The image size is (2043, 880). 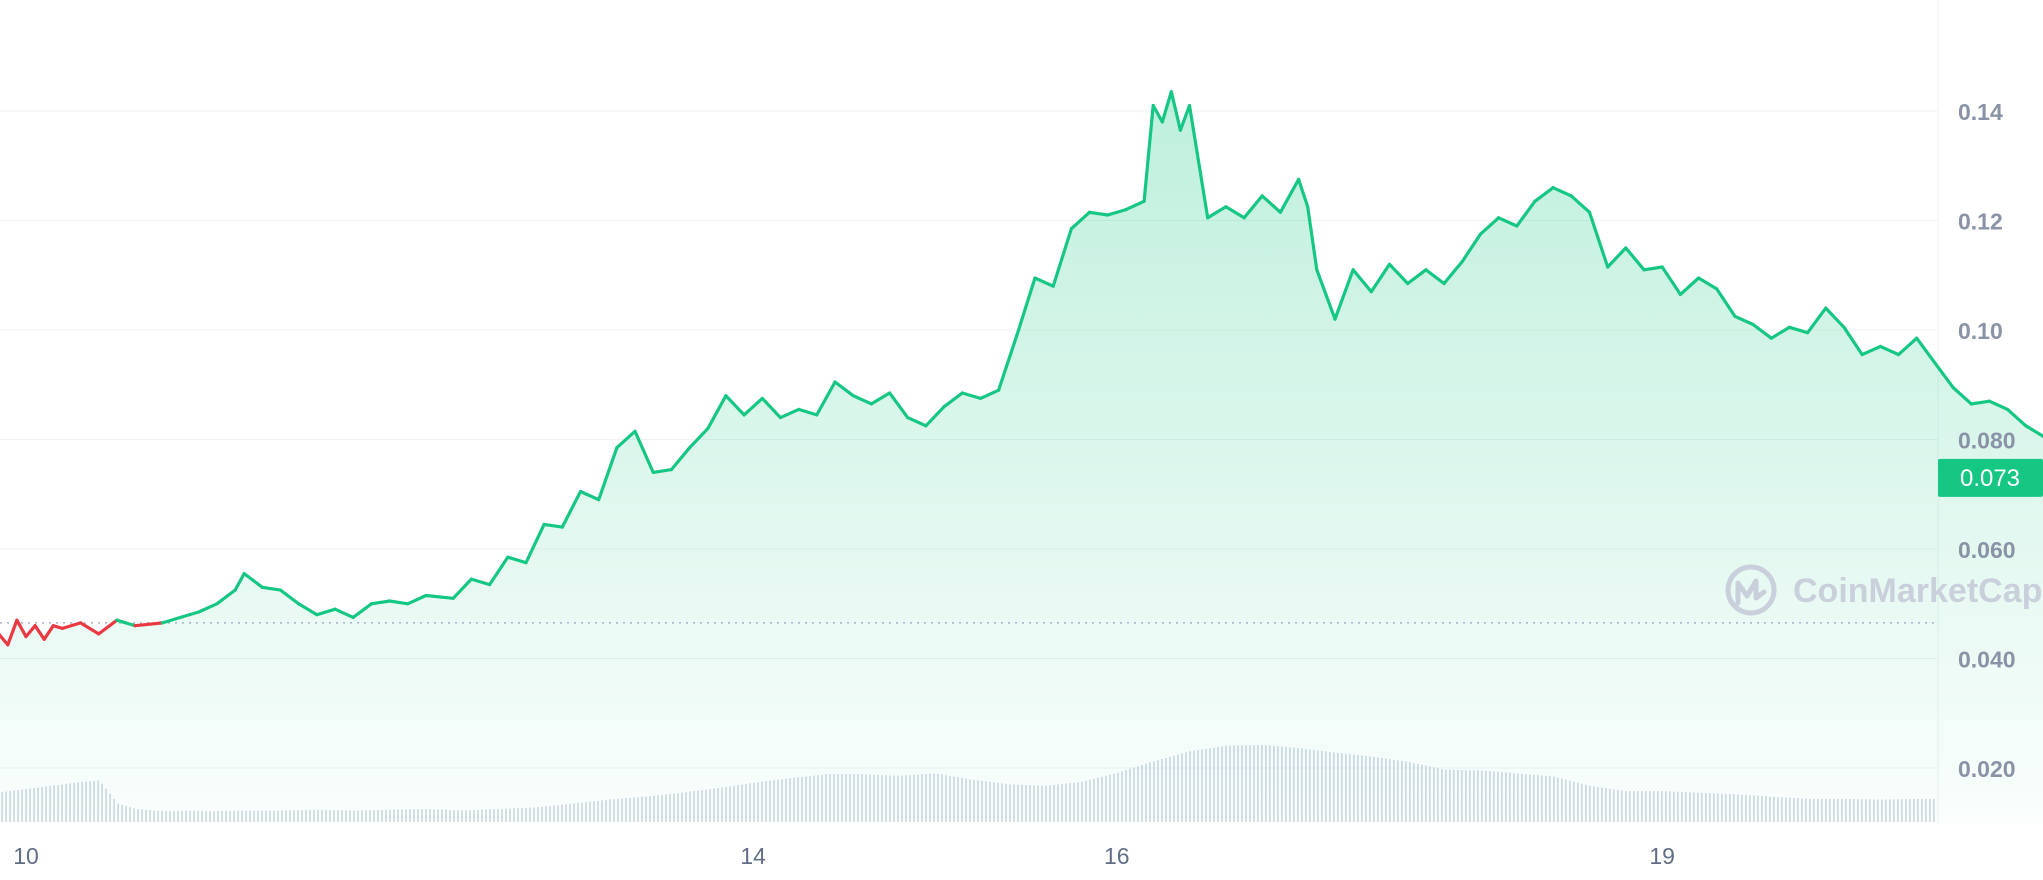 I want to click on x-tick-label: 16, so click(x=1117, y=856).